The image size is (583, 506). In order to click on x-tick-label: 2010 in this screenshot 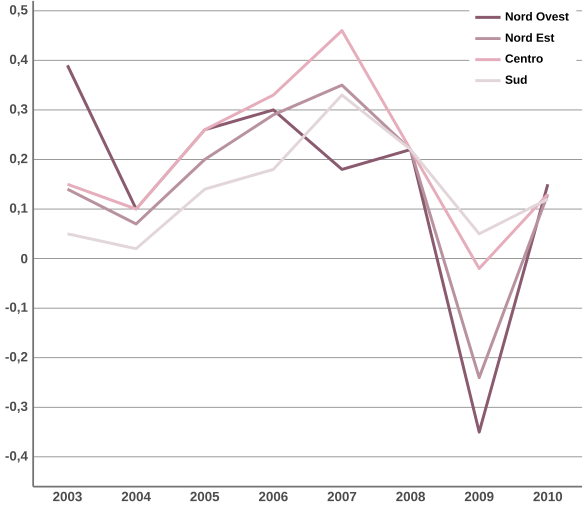, I will do `click(547, 497)`.